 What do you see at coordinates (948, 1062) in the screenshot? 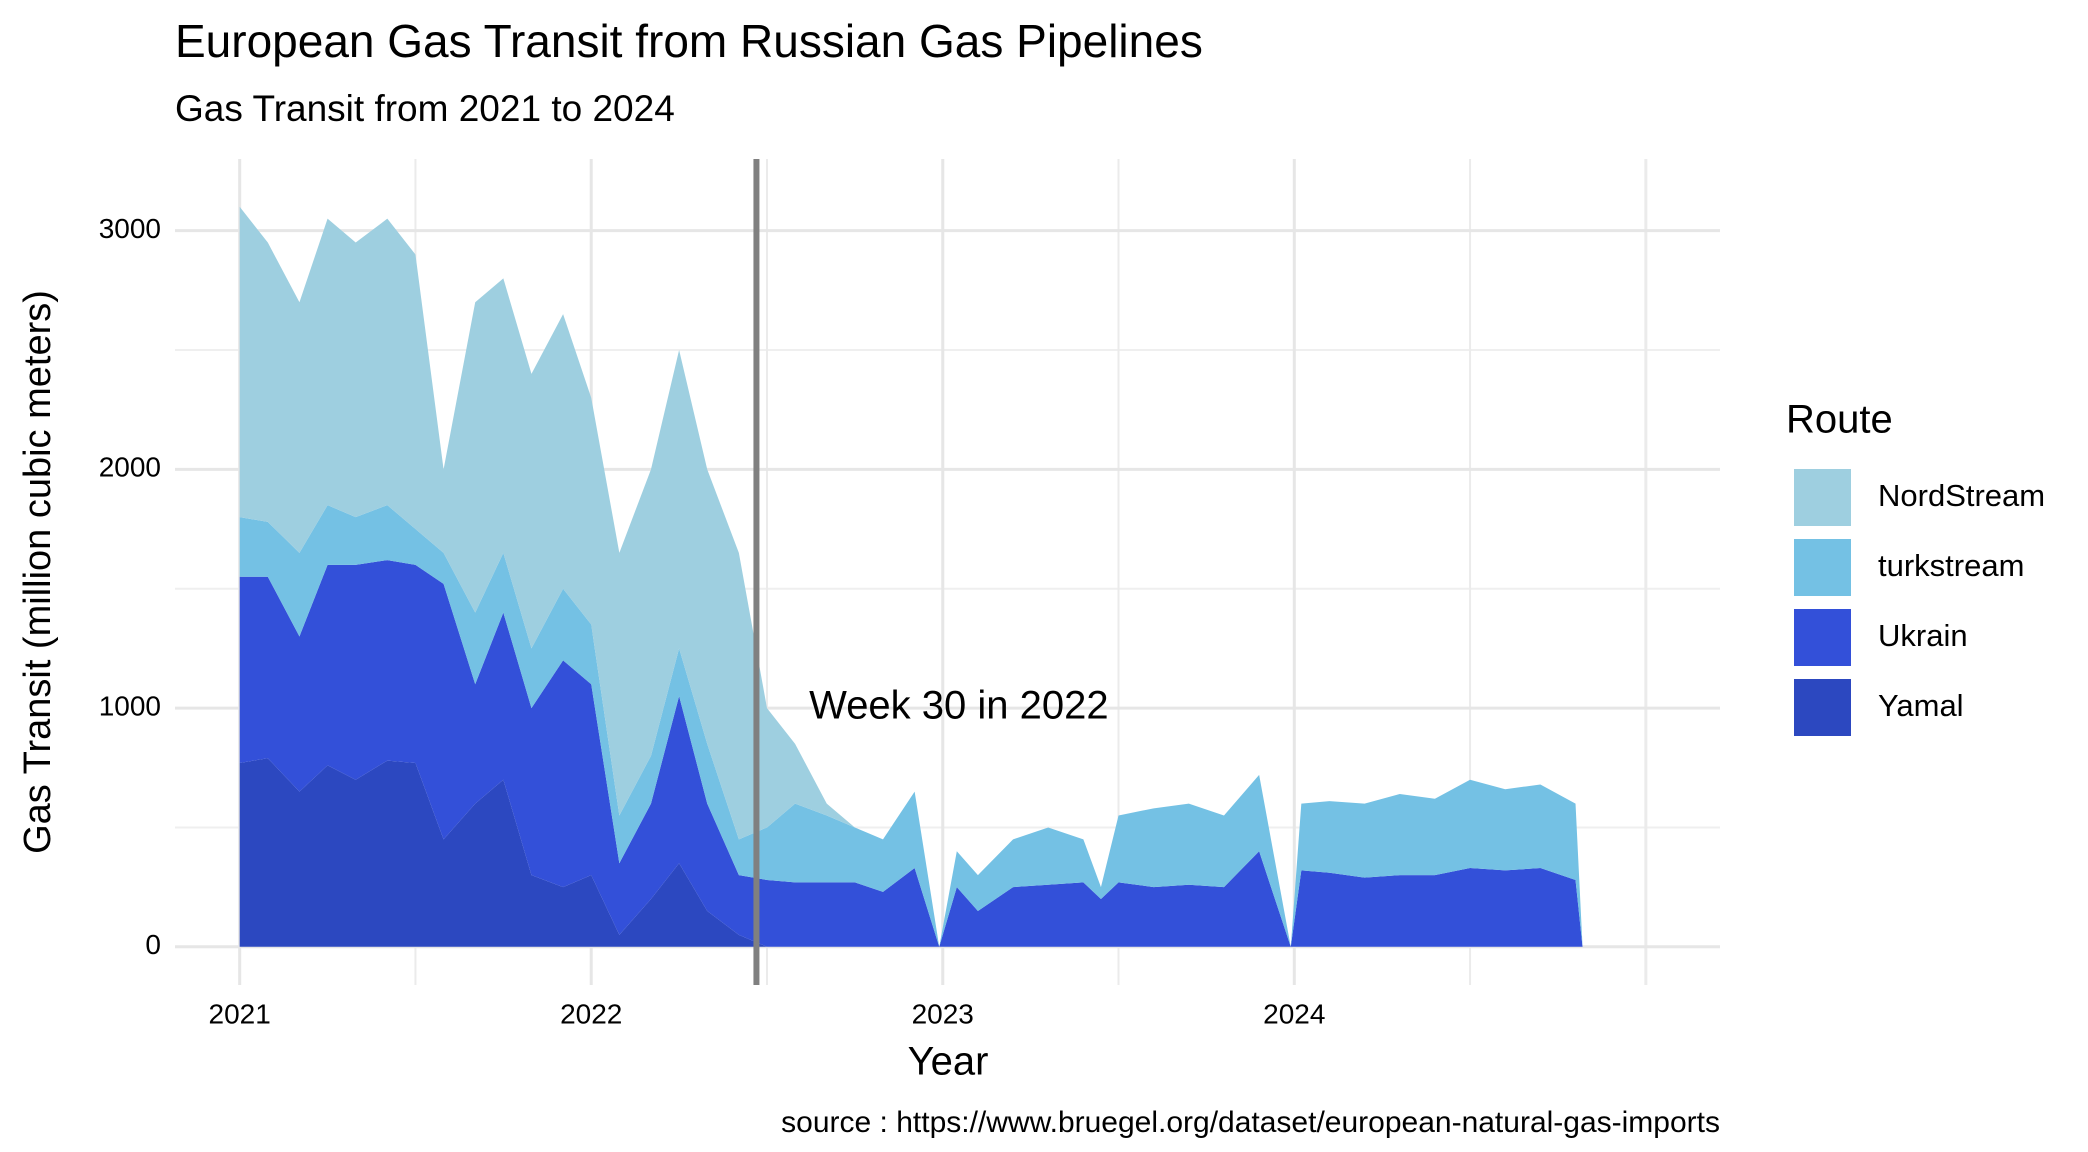
I see `x-axis-title: Year` at bounding box center [948, 1062].